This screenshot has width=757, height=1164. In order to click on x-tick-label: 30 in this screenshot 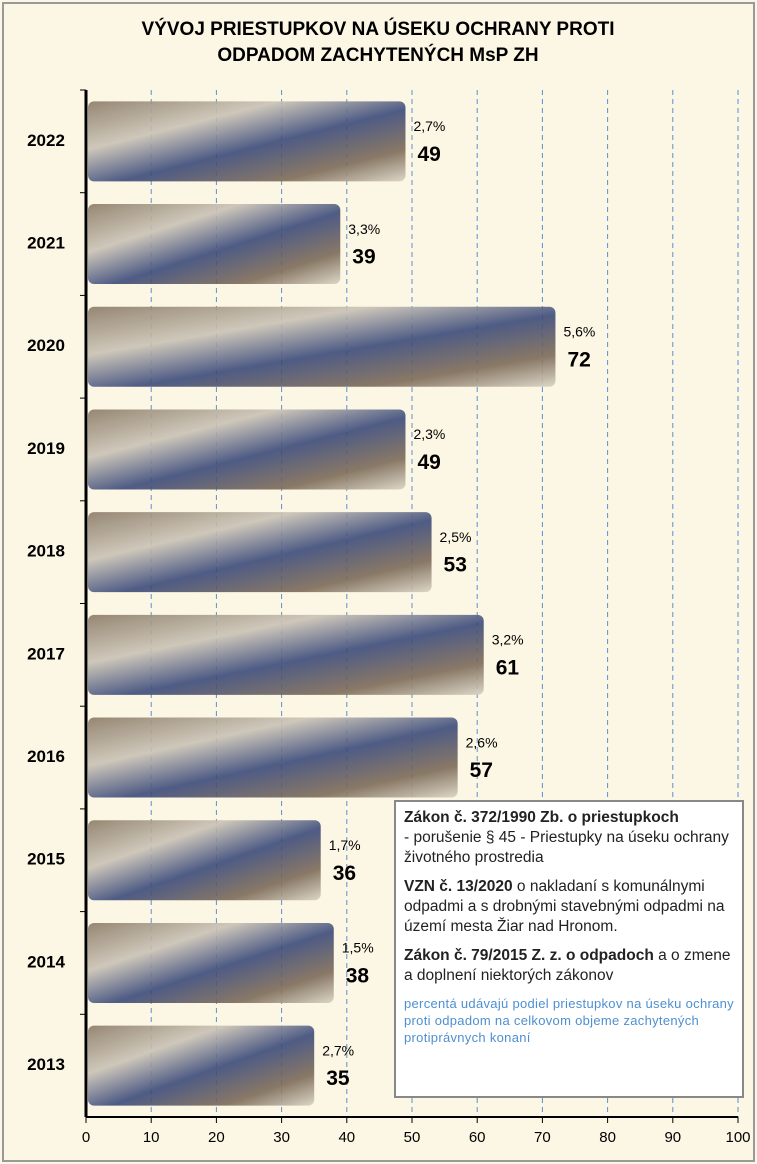, I will do `click(281, 1137)`.